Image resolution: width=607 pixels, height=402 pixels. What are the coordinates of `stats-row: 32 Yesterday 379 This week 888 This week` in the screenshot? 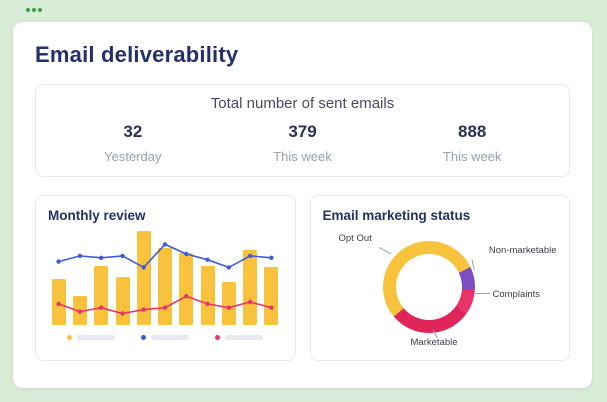 It's located at (302, 143).